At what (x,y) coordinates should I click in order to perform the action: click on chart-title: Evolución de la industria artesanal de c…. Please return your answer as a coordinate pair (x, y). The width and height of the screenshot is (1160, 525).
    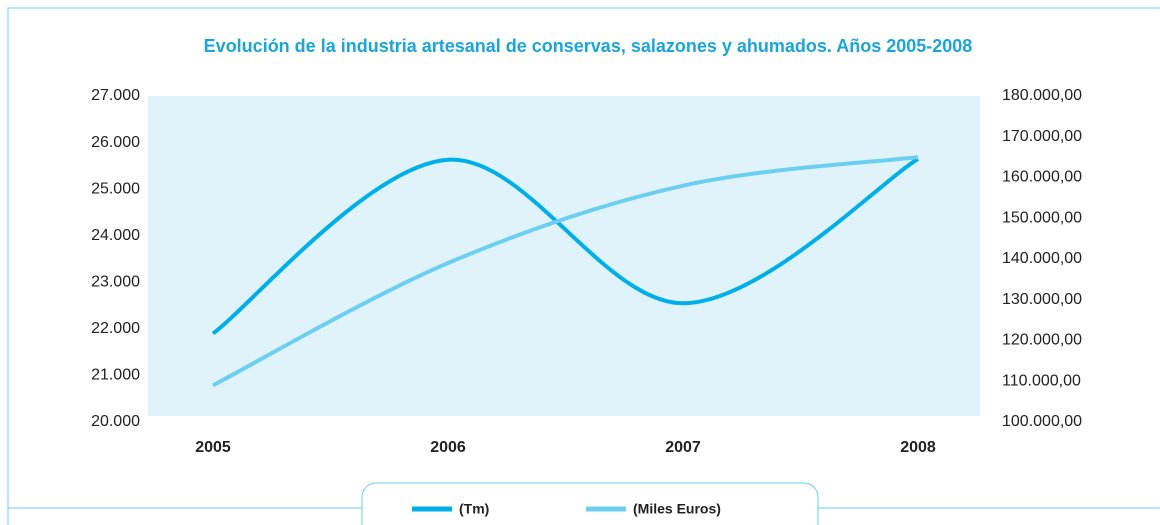
    Looking at the image, I should click on (588, 46).